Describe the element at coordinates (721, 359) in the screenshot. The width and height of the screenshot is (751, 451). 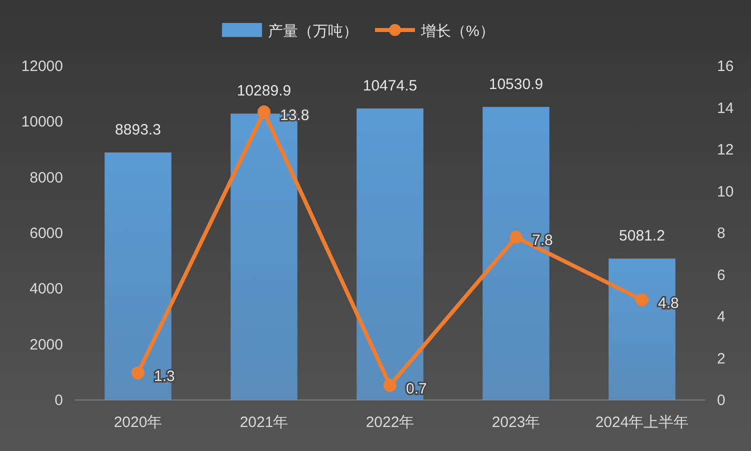
I see `y2-tick-label: 2` at that location.